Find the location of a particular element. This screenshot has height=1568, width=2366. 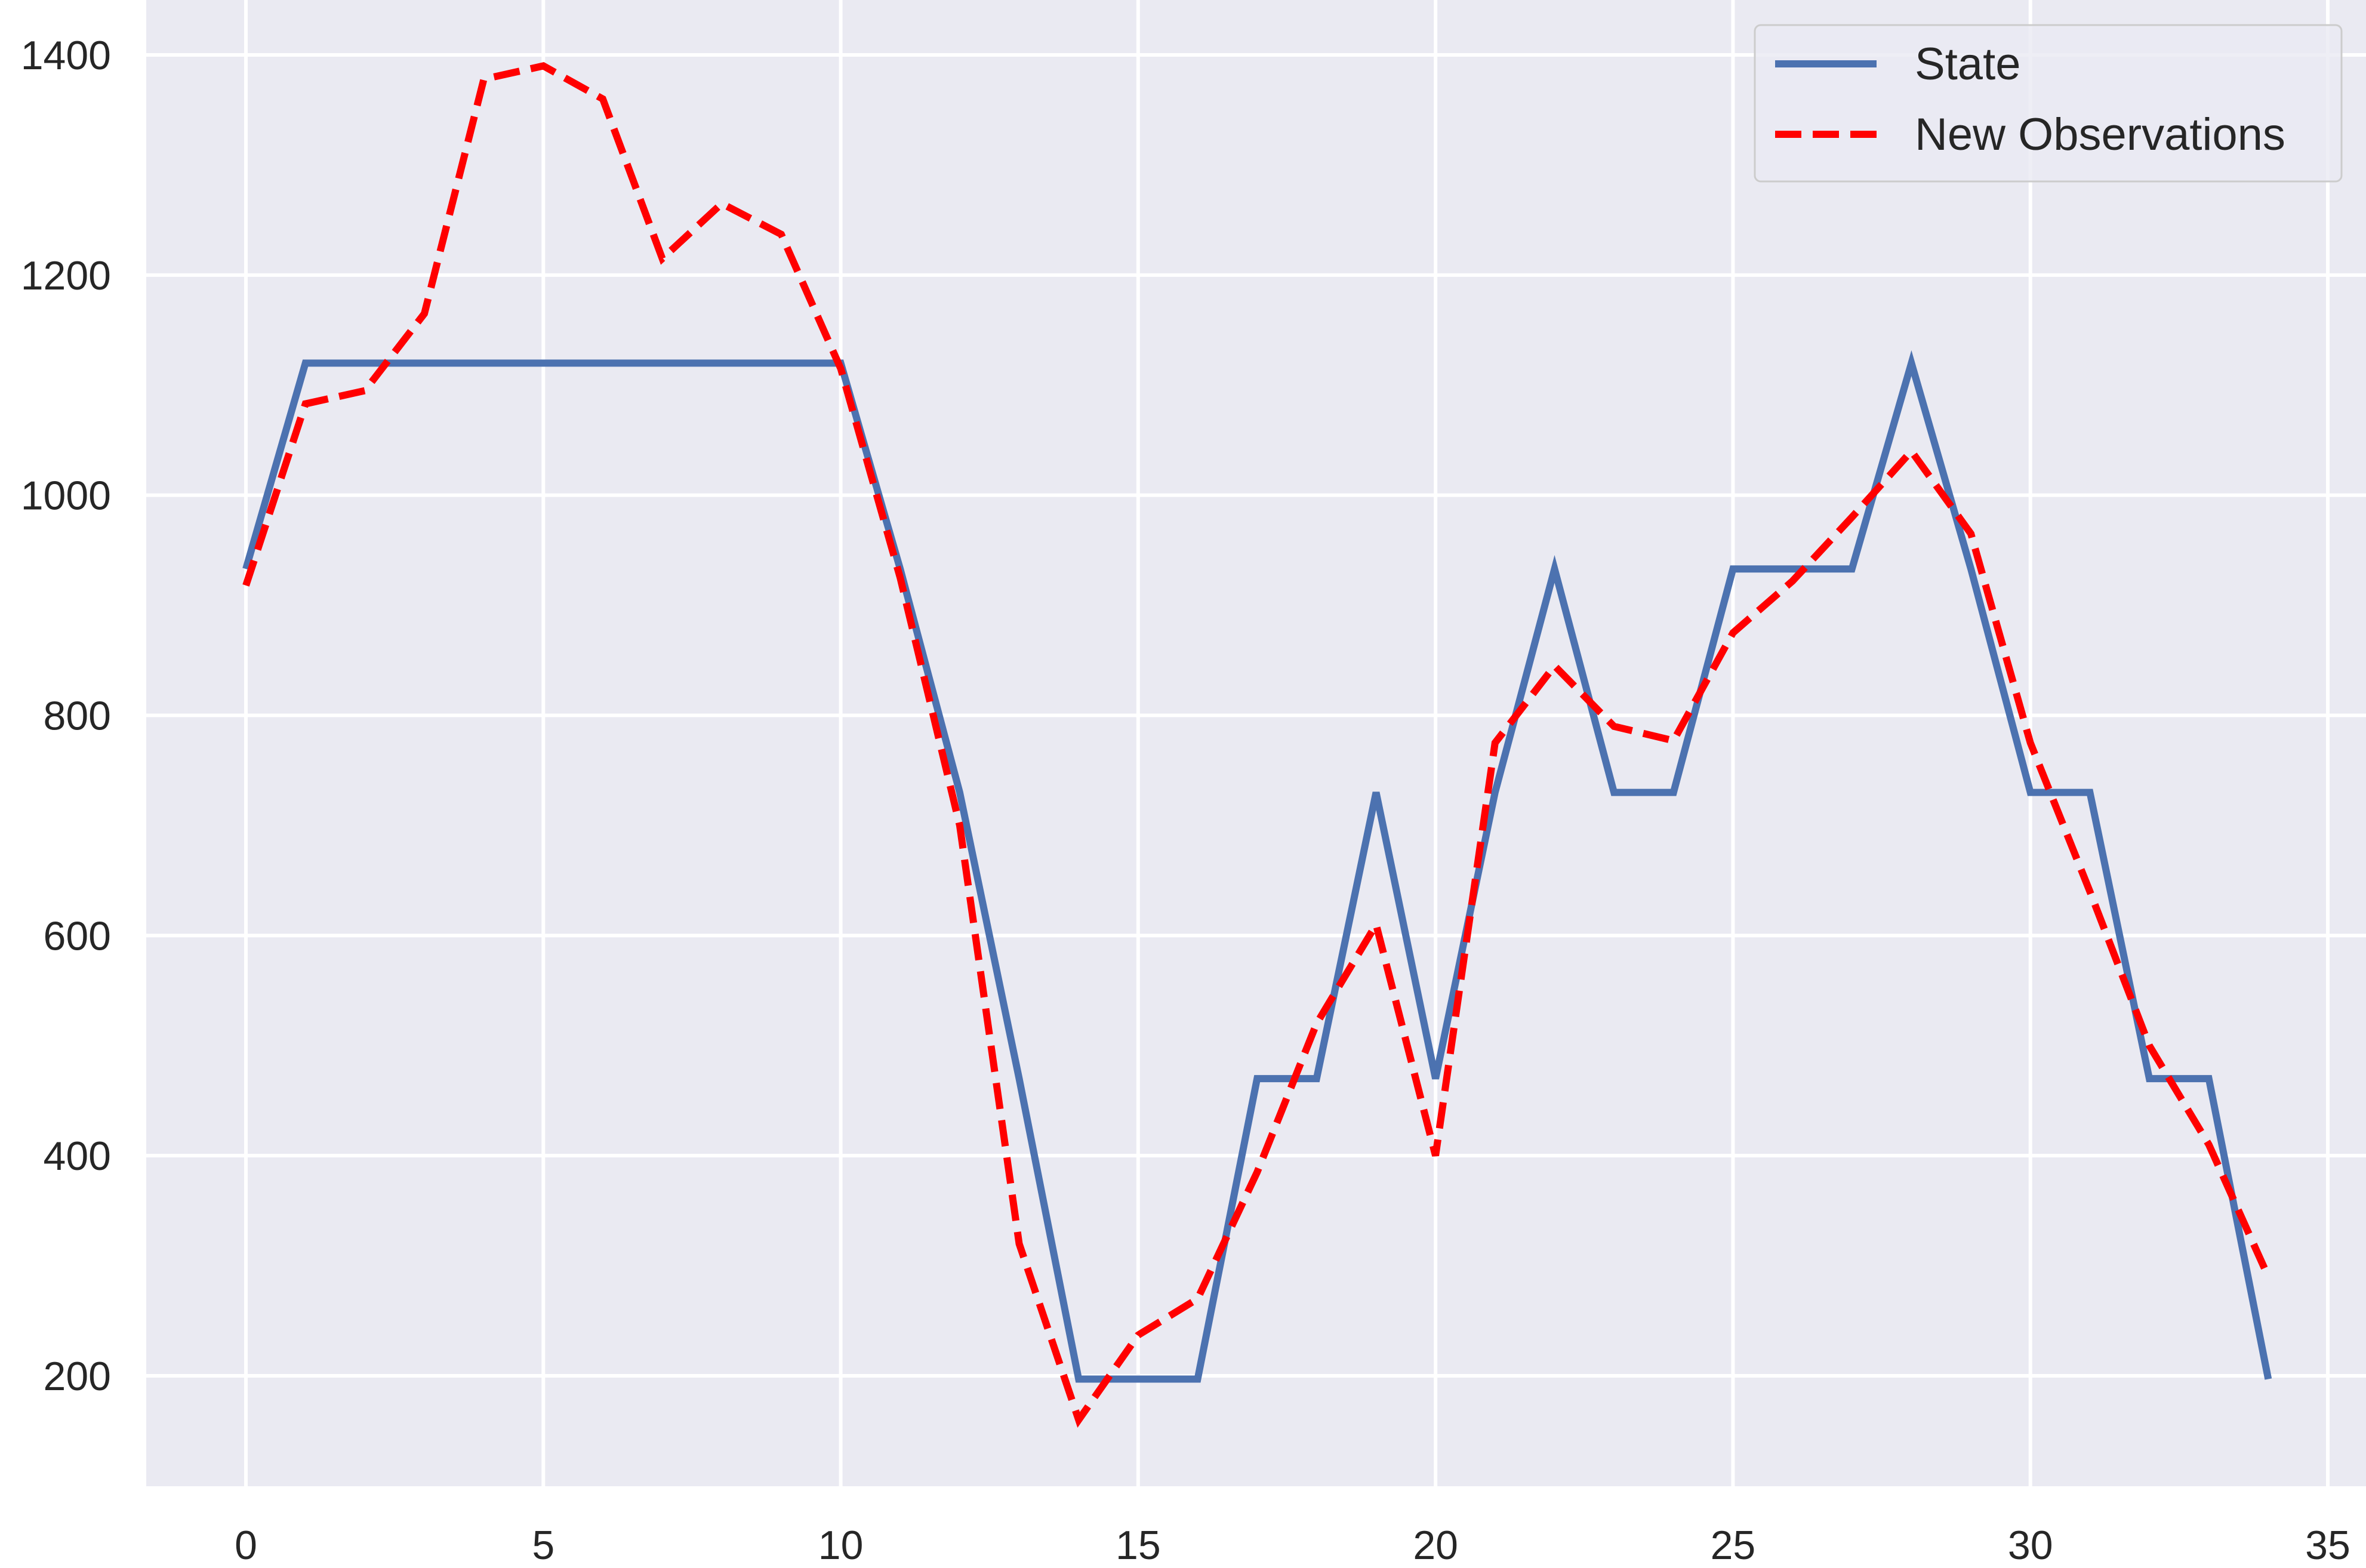

legend-box is located at coordinates (2048, 103).